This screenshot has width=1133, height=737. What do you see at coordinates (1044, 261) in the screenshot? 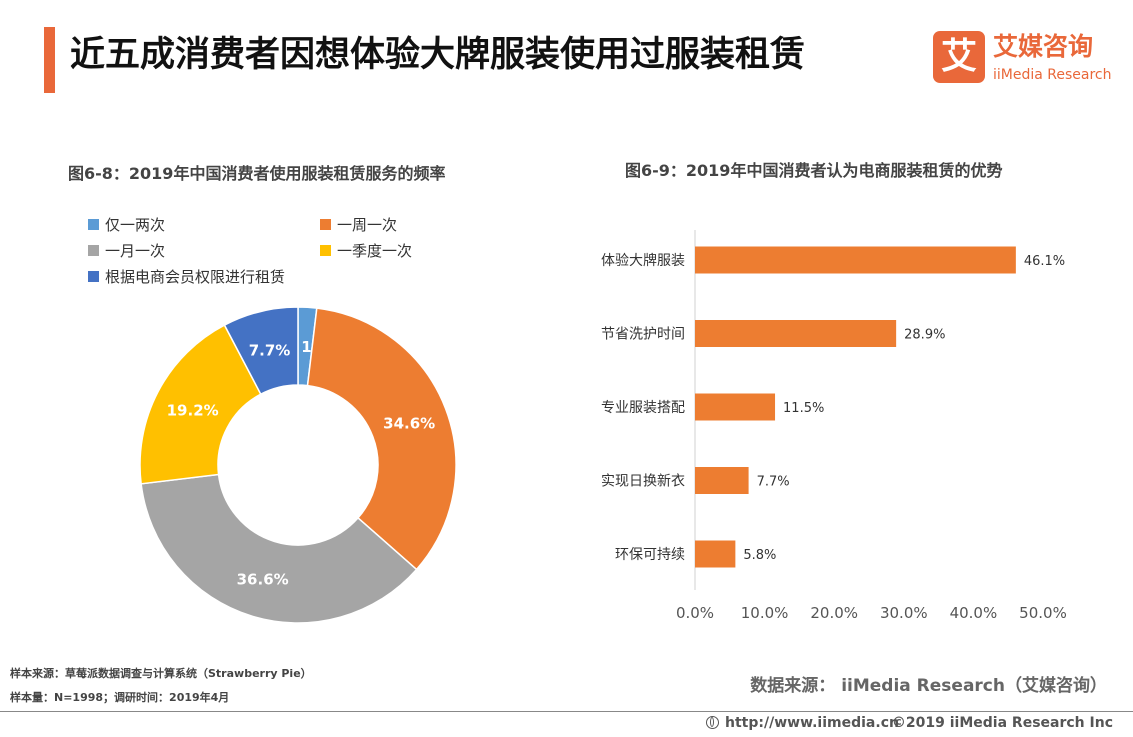
I see `value-label: 46.1%` at bounding box center [1044, 261].